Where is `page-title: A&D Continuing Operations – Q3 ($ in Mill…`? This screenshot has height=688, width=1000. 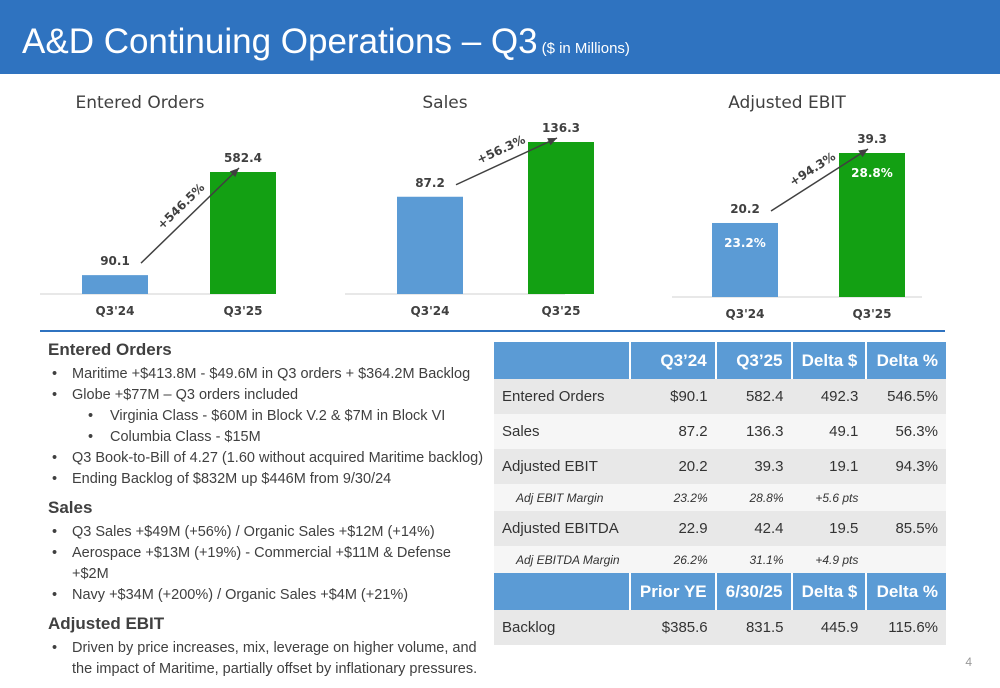
page-title: A&D Continuing Operations – Q3 ($ in Mill… is located at coordinates (326, 42).